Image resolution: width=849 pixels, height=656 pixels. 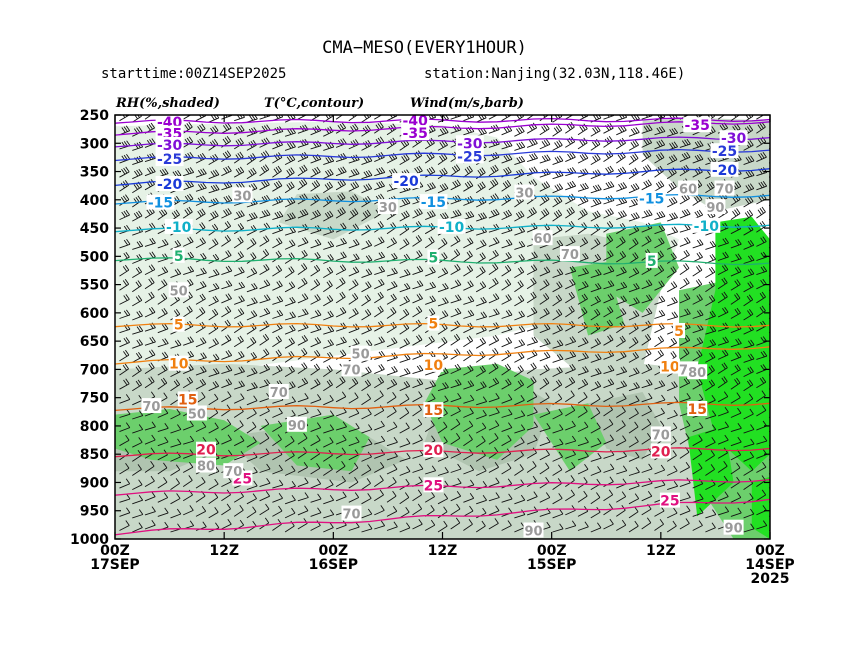 I want to click on temperature-contour-label: 20, so click(x=434, y=451).